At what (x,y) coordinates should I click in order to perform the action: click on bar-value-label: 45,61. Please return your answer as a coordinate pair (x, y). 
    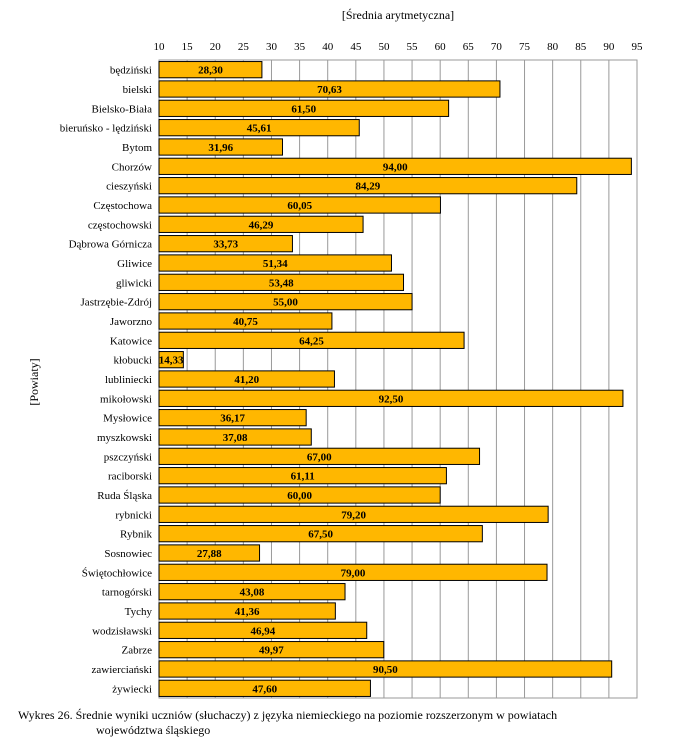
    Looking at the image, I should click on (259, 129).